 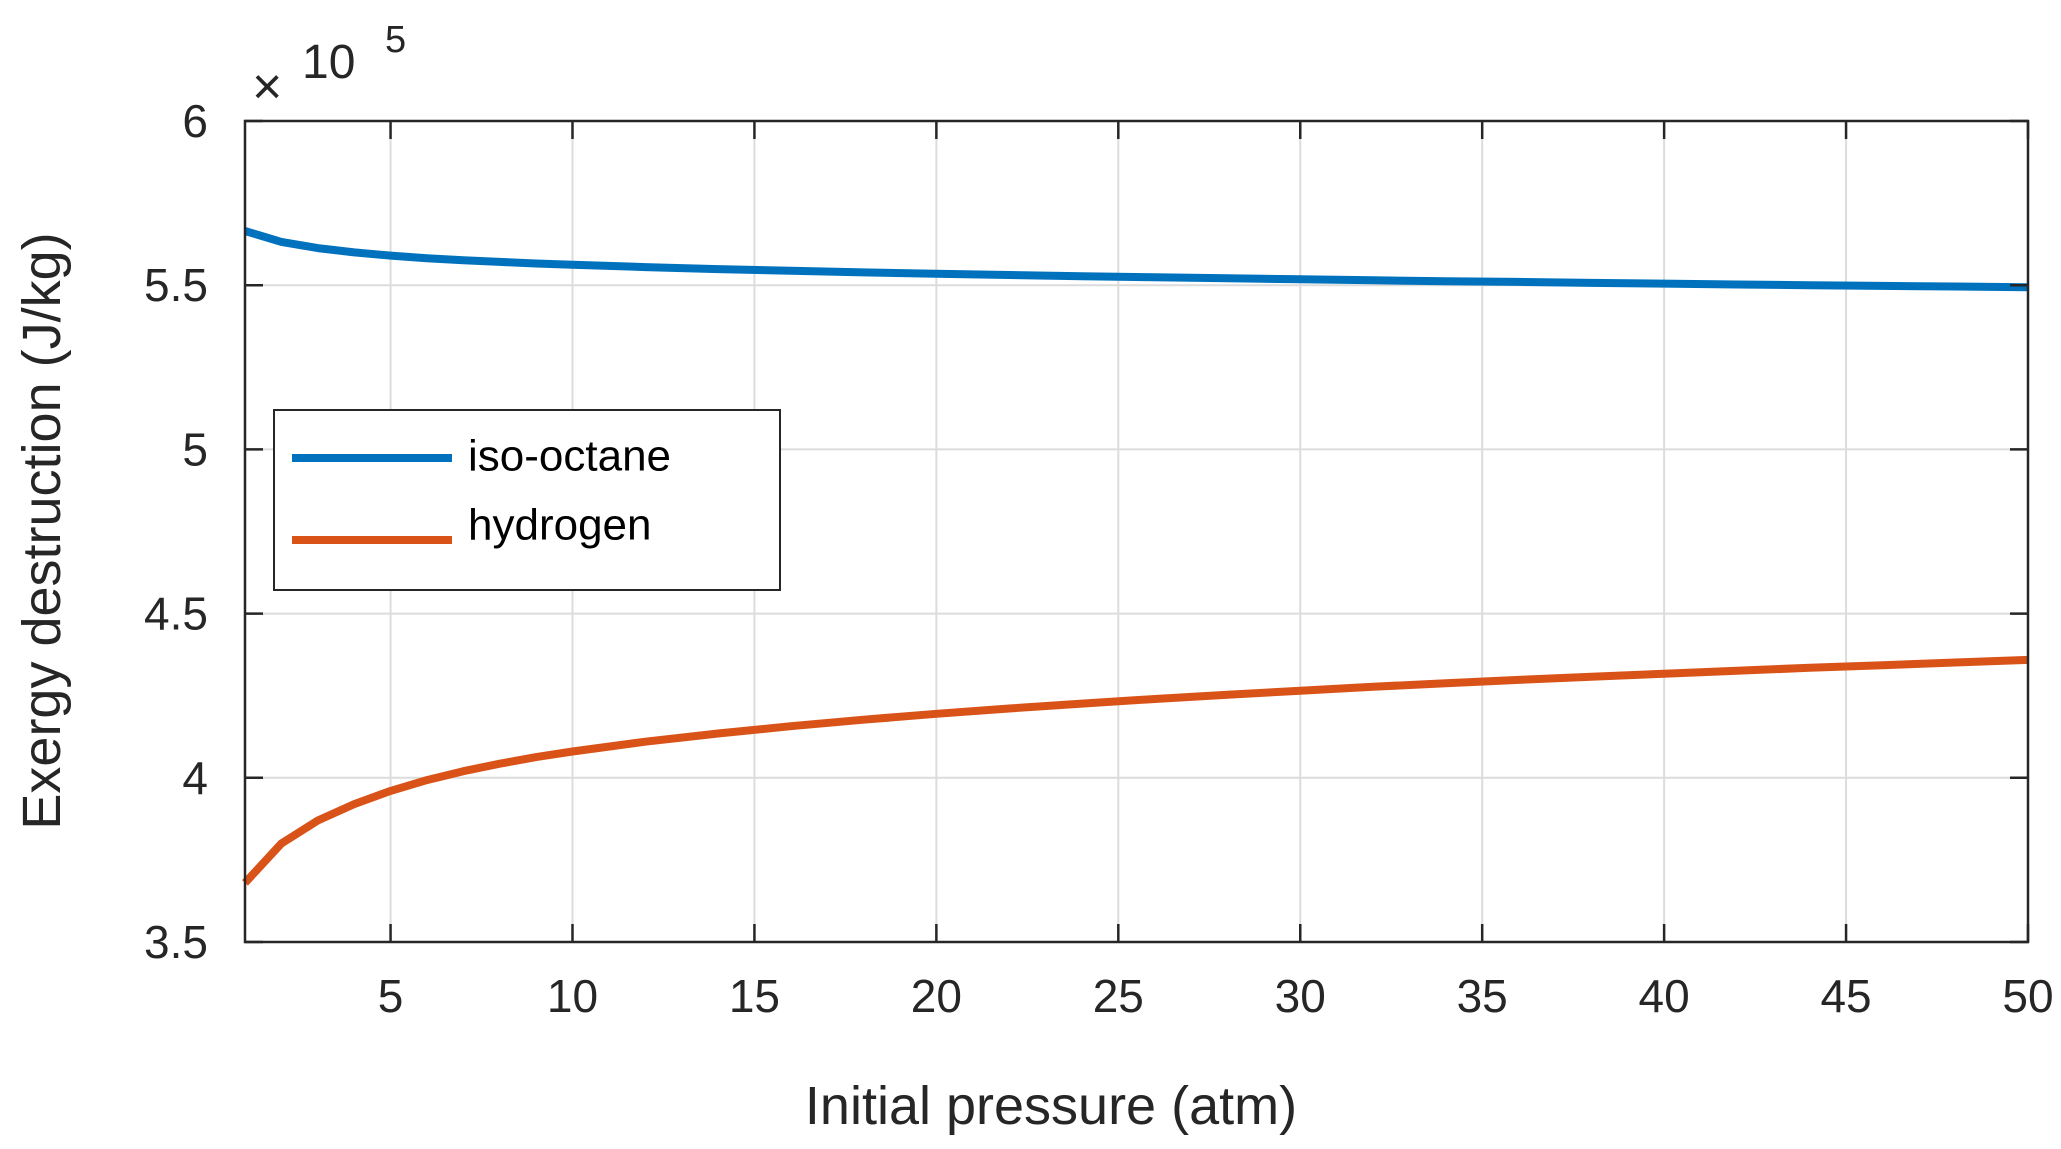 I want to click on y-tick-labels: 3.5 4 4.5 5 5.5 6, so click(x=176, y=531).